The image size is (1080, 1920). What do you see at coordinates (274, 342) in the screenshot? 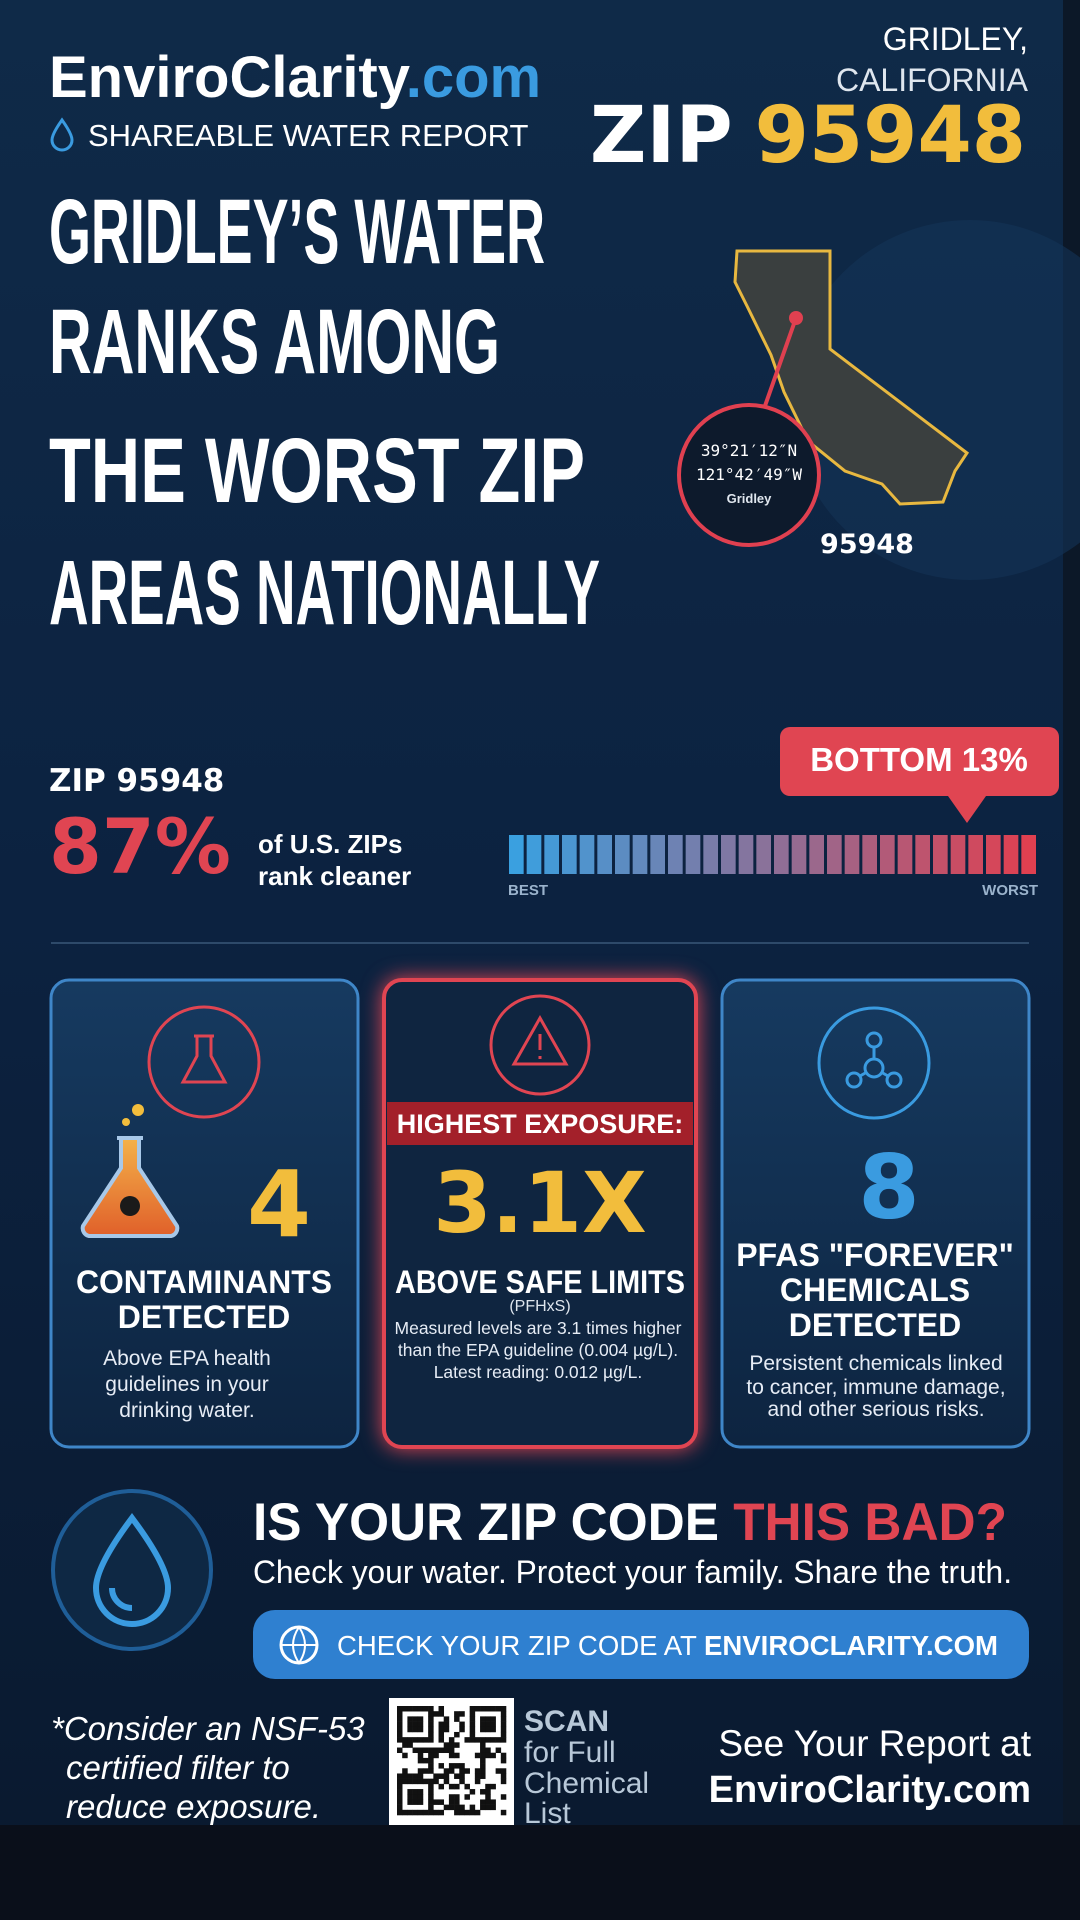
I see `headline-line: RANKS AMONG` at bounding box center [274, 342].